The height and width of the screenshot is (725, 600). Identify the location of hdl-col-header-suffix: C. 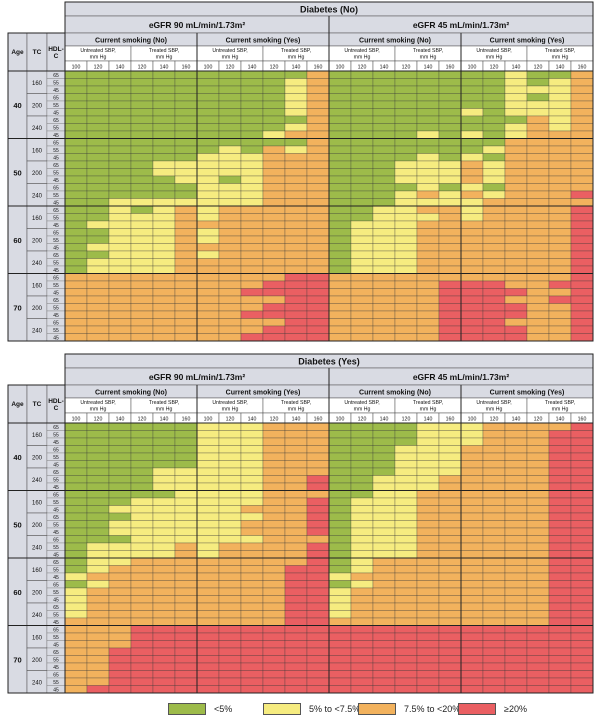
(56, 408).